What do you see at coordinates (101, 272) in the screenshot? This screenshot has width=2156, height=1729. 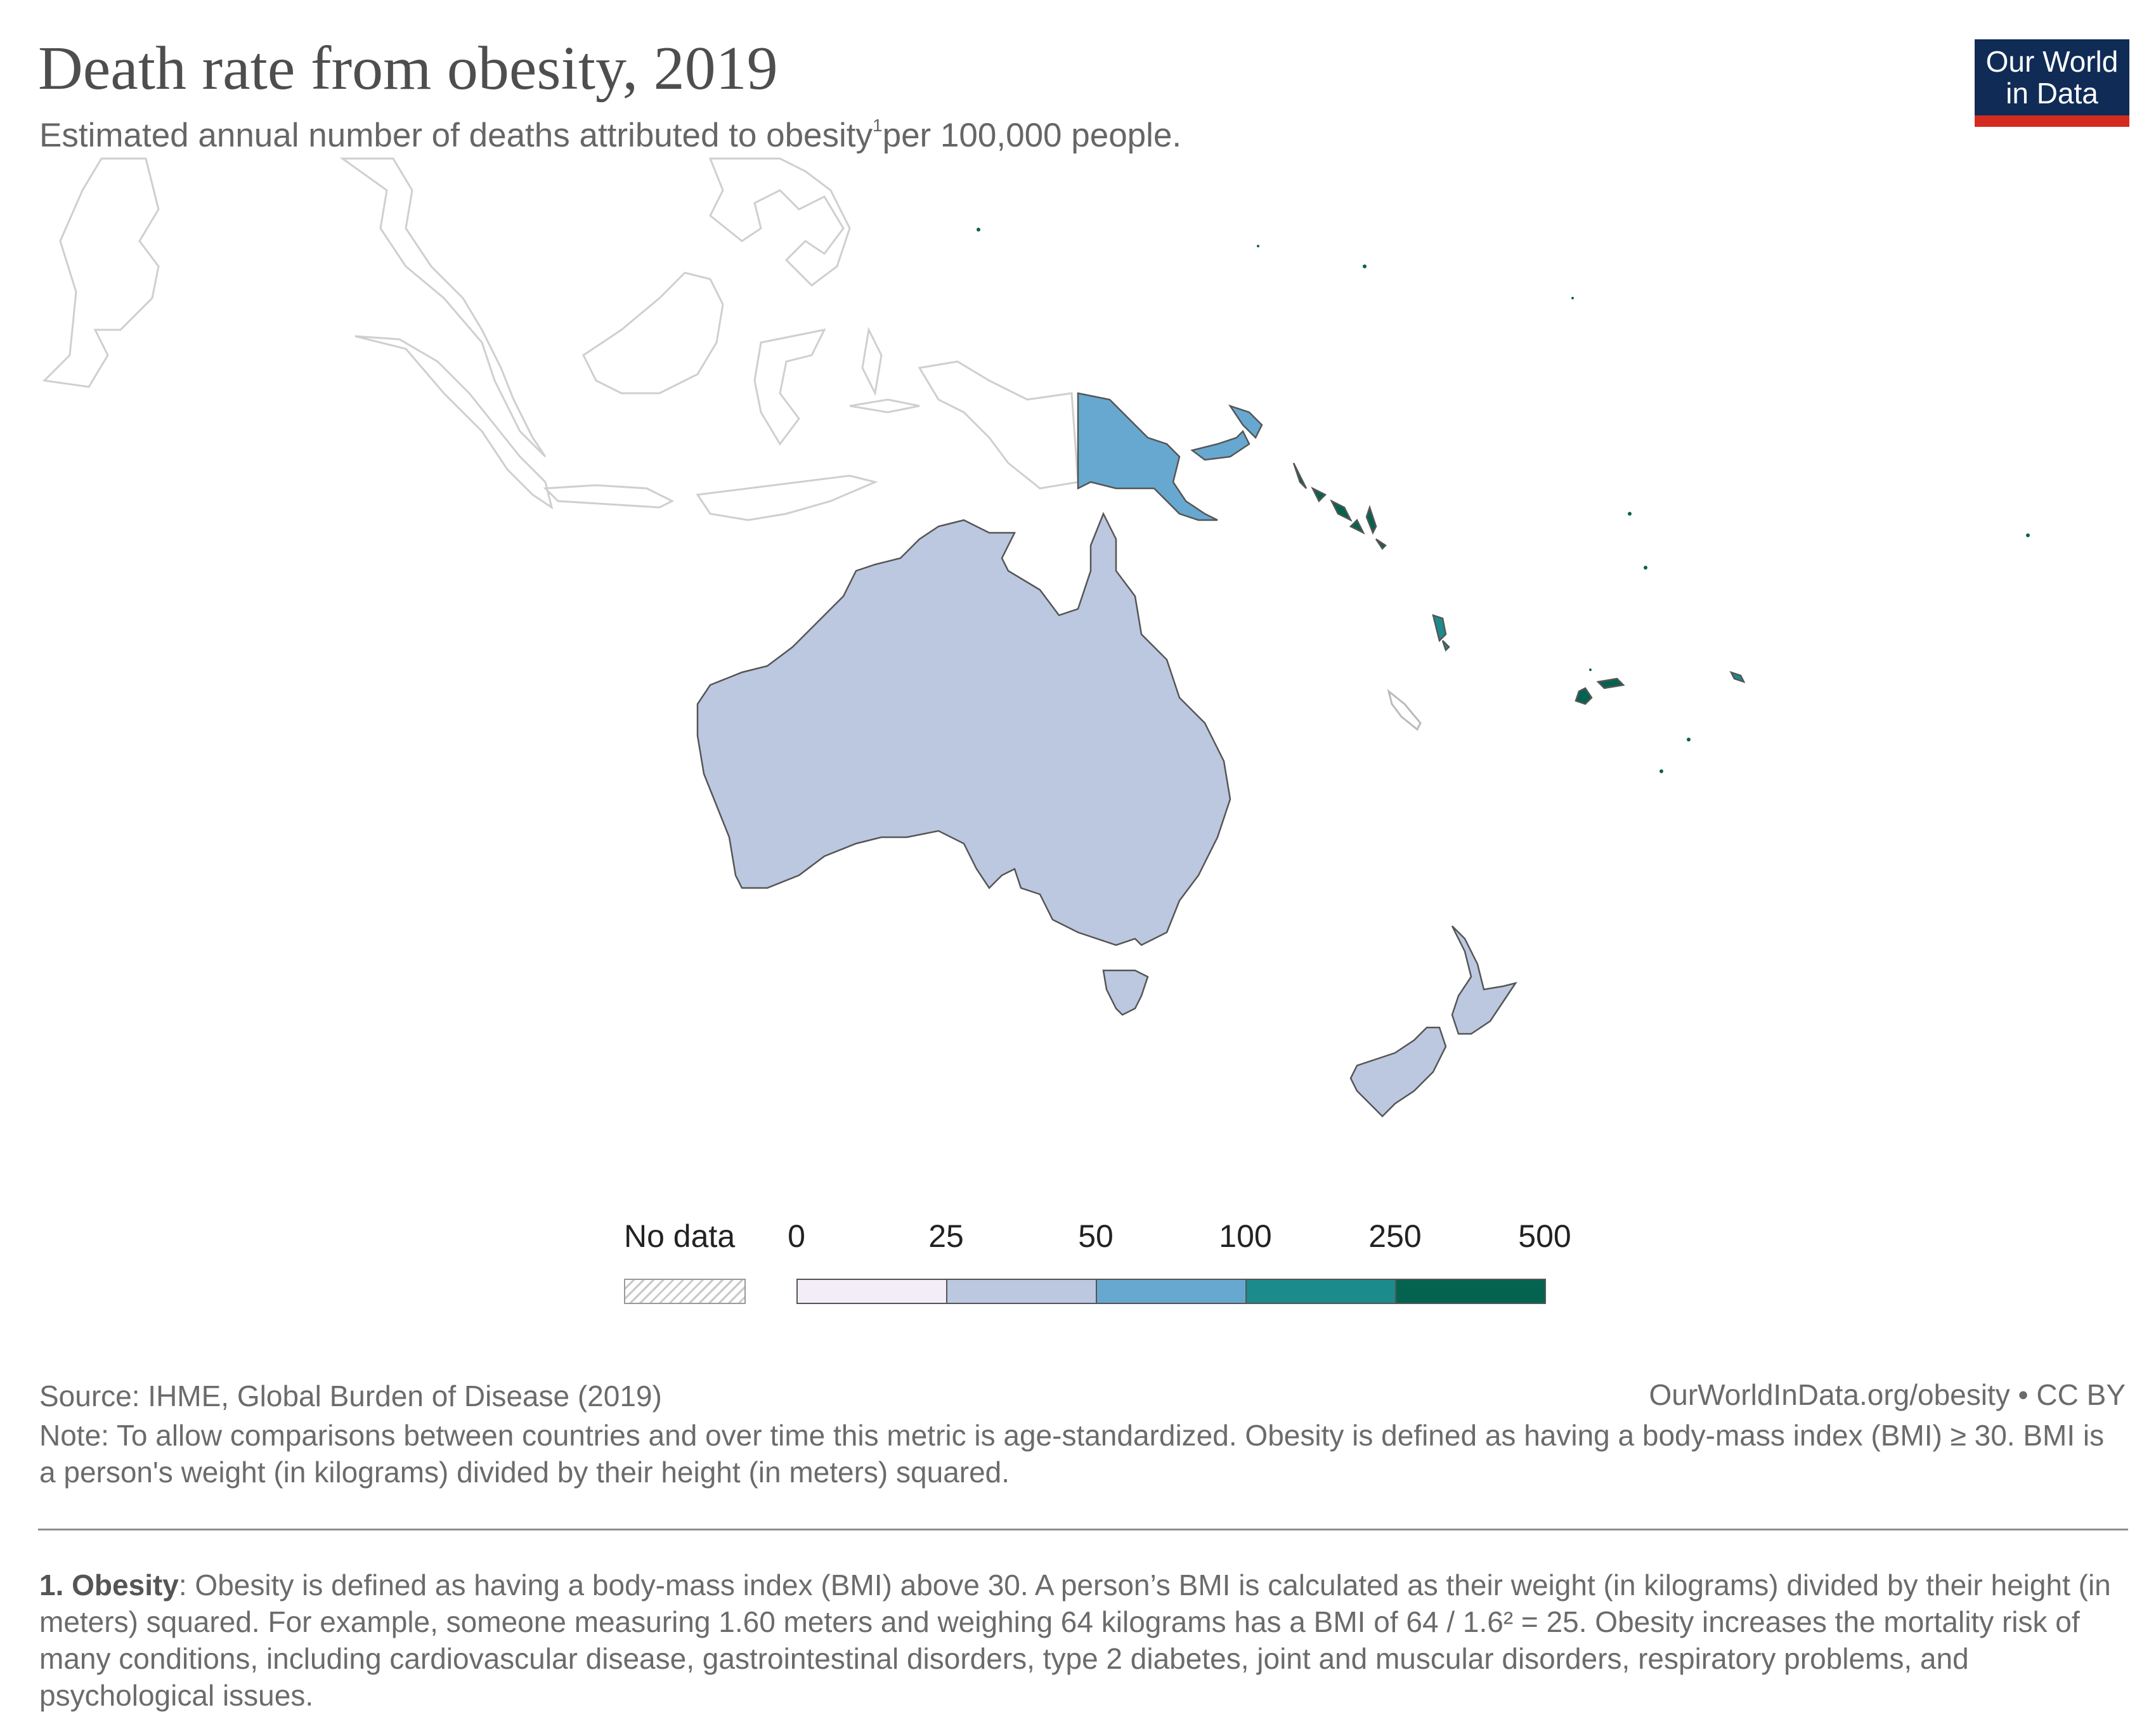 I see `region-mainland-sea` at bounding box center [101, 272].